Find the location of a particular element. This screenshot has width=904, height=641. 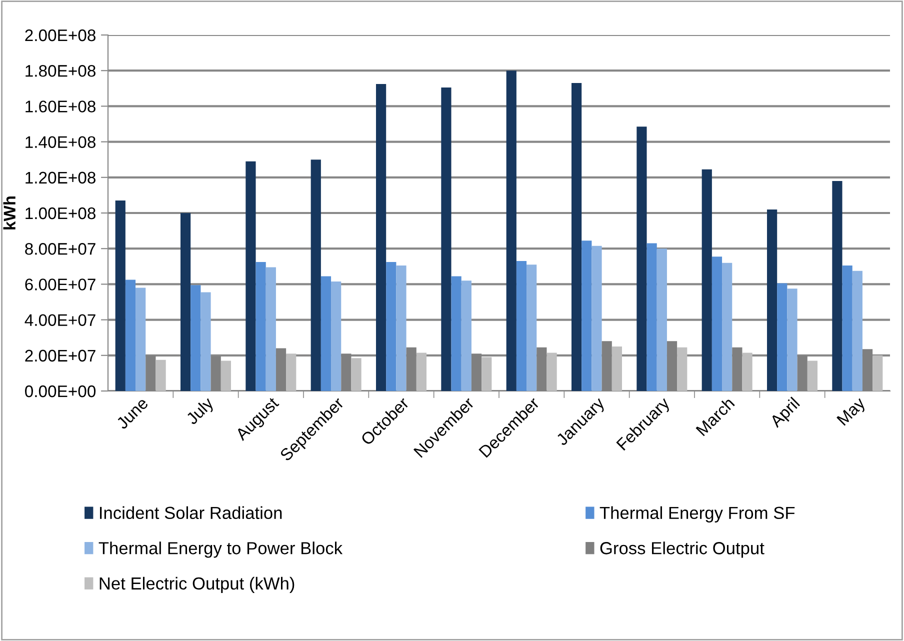

legend-label: Gross Electric Output is located at coordinates (682, 550).